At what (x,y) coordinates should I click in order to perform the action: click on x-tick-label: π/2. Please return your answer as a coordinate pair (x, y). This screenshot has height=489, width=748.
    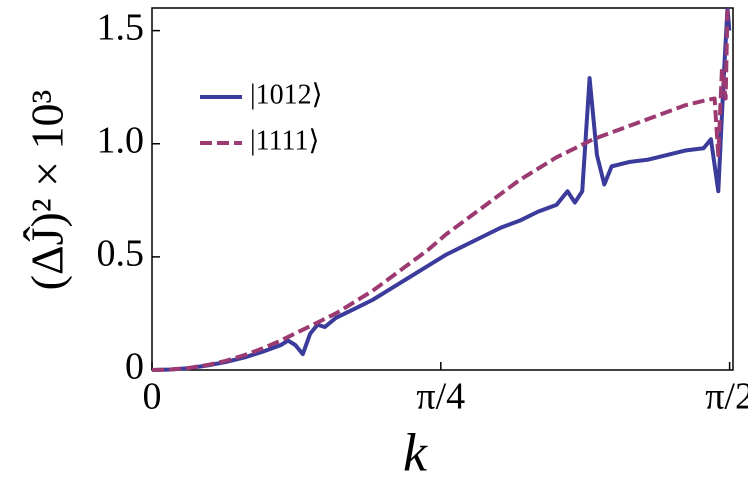
    Looking at the image, I should click on (726, 397).